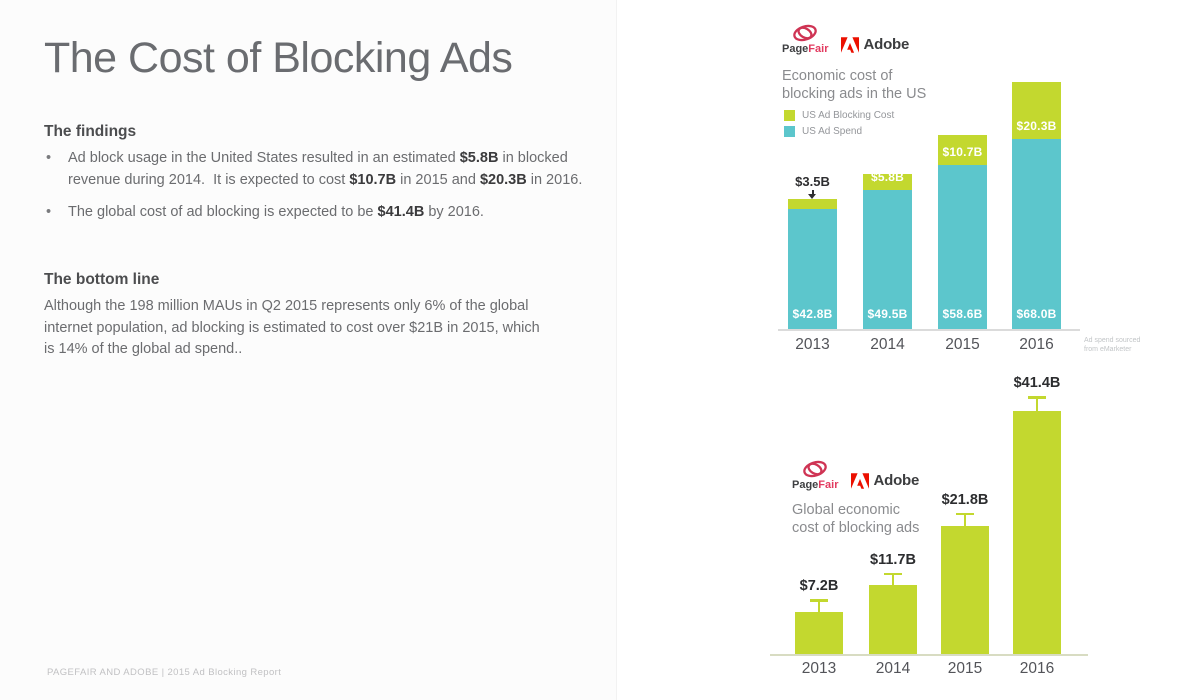 The width and height of the screenshot is (1193, 700). I want to click on global-cost-value-2015: $21.8B, so click(965, 499).